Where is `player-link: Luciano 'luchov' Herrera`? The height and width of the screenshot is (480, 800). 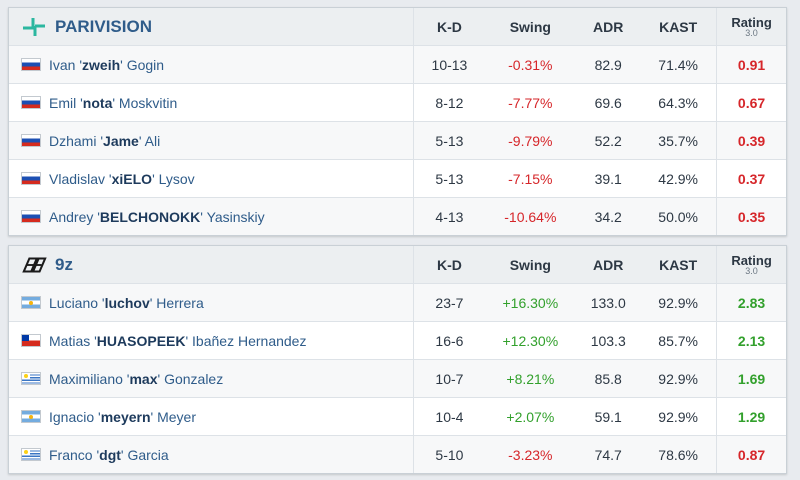
player-link: Luciano 'luchov' Herrera is located at coordinates (126, 302).